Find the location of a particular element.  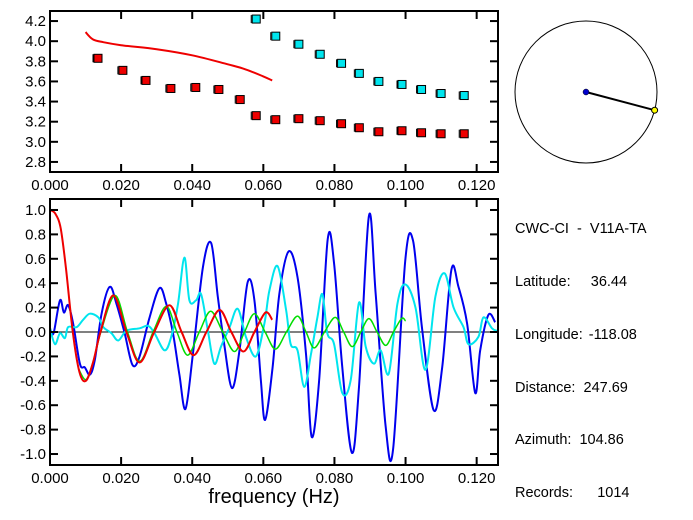

y-tick-label: 1.0 is located at coordinates (35, 210).